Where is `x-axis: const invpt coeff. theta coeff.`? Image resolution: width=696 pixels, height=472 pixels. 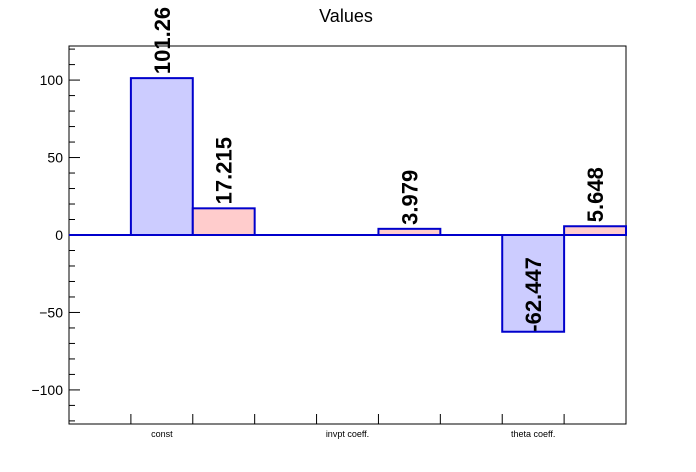
x-axis: const invpt coeff. theta coeff. is located at coordinates (347, 426).